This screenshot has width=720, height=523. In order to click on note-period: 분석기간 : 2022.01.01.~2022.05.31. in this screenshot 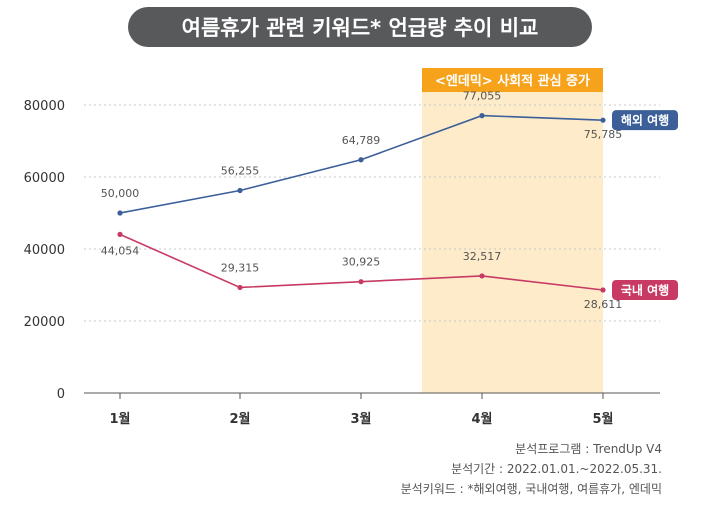, I will do `click(556, 469)`.